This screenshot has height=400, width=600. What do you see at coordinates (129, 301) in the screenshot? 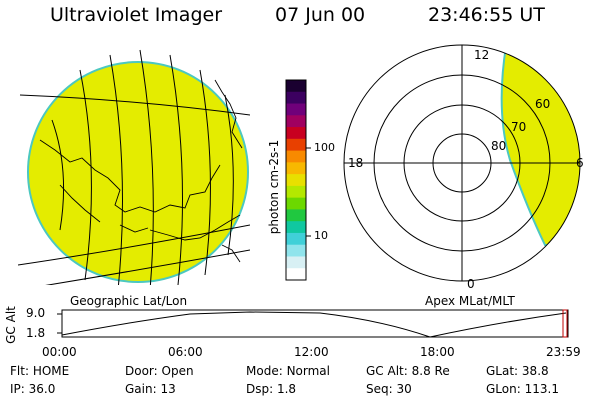
I see `geographic-caption: Geographic Lat/Lon` at bounding box center [129, 301].